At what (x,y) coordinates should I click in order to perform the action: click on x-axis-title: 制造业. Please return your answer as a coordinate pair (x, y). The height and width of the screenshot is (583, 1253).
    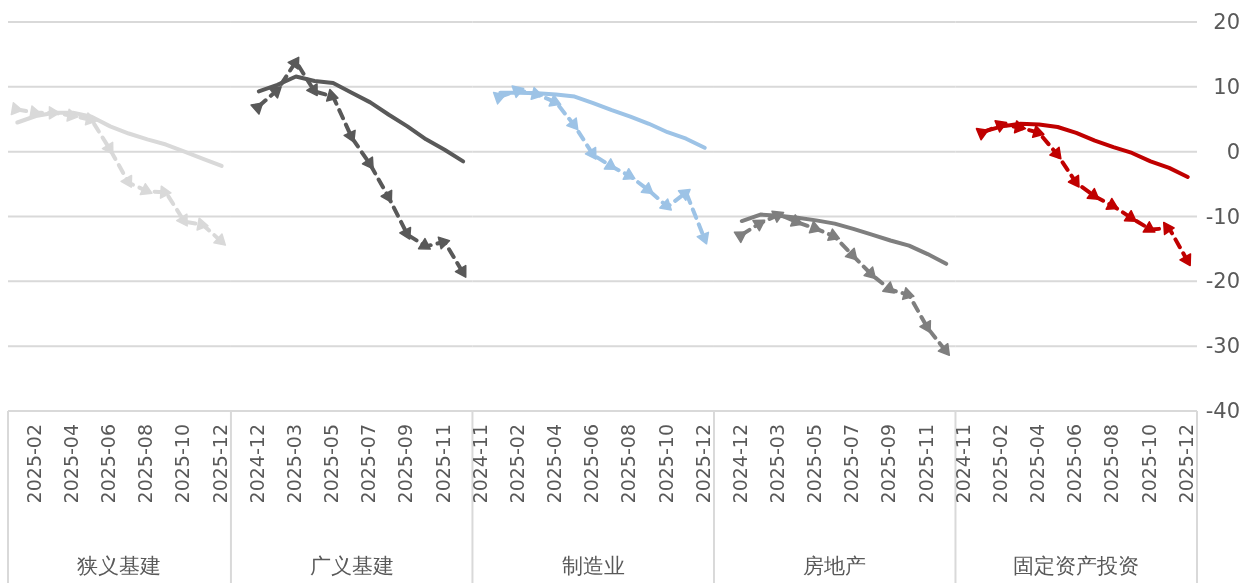
    Looking at the image, I should click on (593, 566).